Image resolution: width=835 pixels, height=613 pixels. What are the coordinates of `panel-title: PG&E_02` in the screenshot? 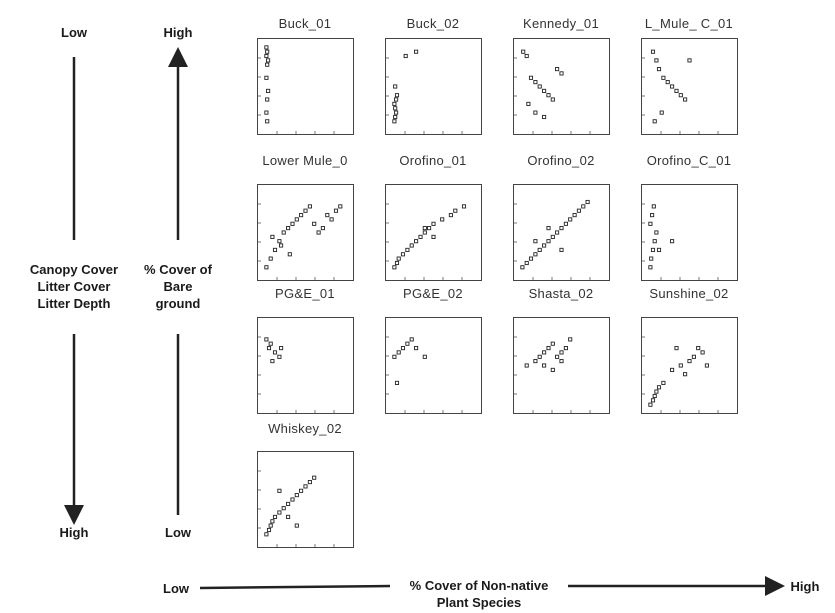 It's located at (433, 293).